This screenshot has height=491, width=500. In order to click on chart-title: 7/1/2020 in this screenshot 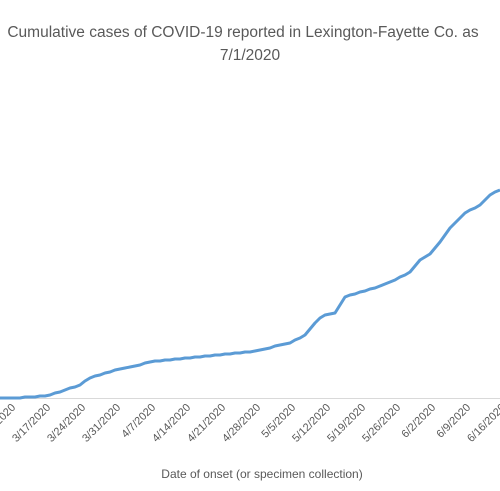, I will do `click(250, 55)`.